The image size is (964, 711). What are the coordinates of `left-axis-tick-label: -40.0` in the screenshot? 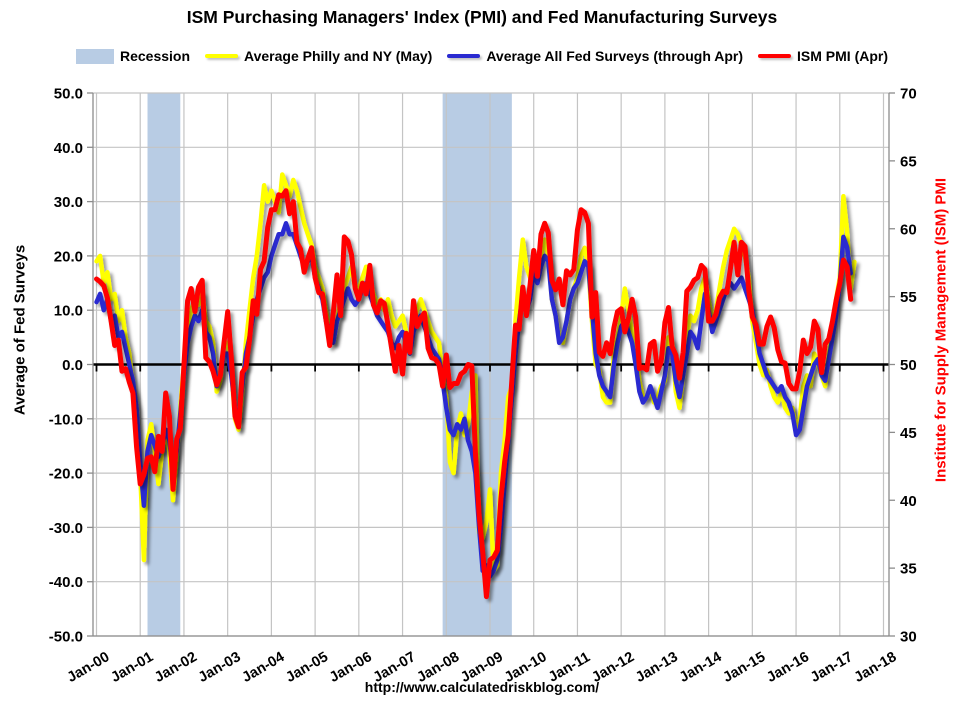 It's located at (66, 582).